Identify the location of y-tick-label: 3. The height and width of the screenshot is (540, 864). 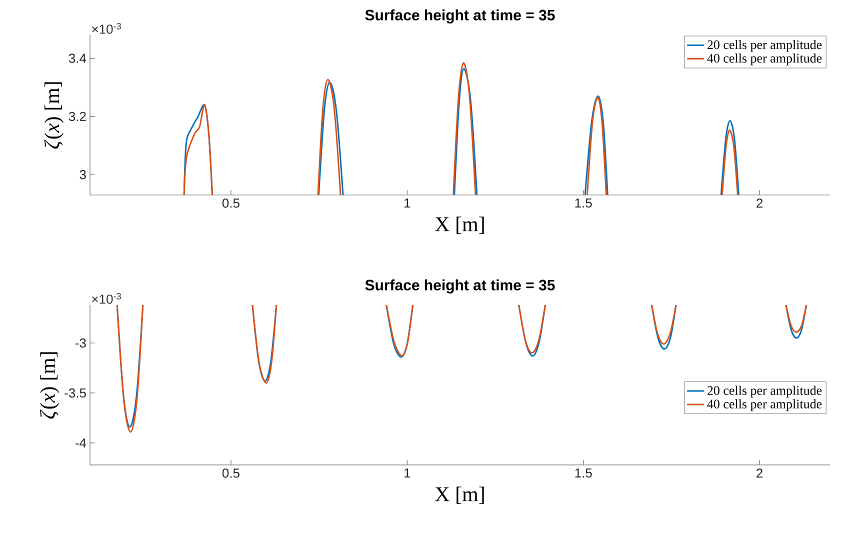
(83, 175).